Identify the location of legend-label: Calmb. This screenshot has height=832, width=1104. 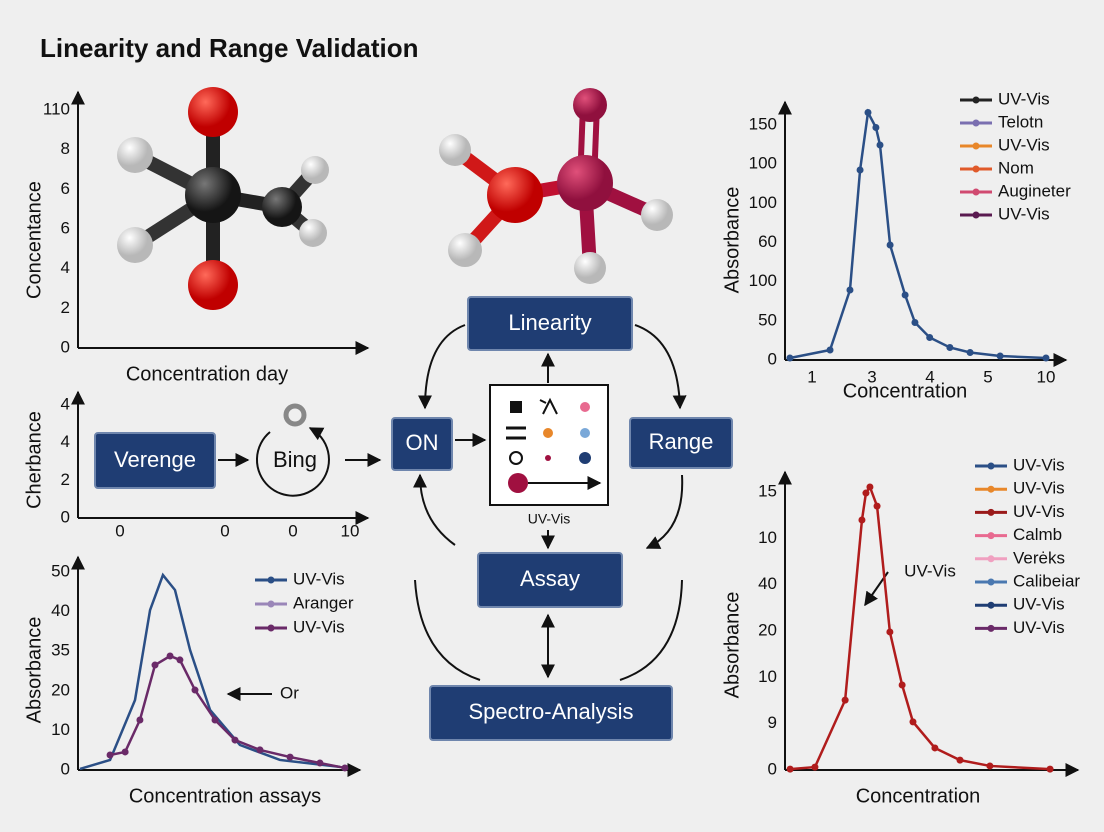
(1037, 534).